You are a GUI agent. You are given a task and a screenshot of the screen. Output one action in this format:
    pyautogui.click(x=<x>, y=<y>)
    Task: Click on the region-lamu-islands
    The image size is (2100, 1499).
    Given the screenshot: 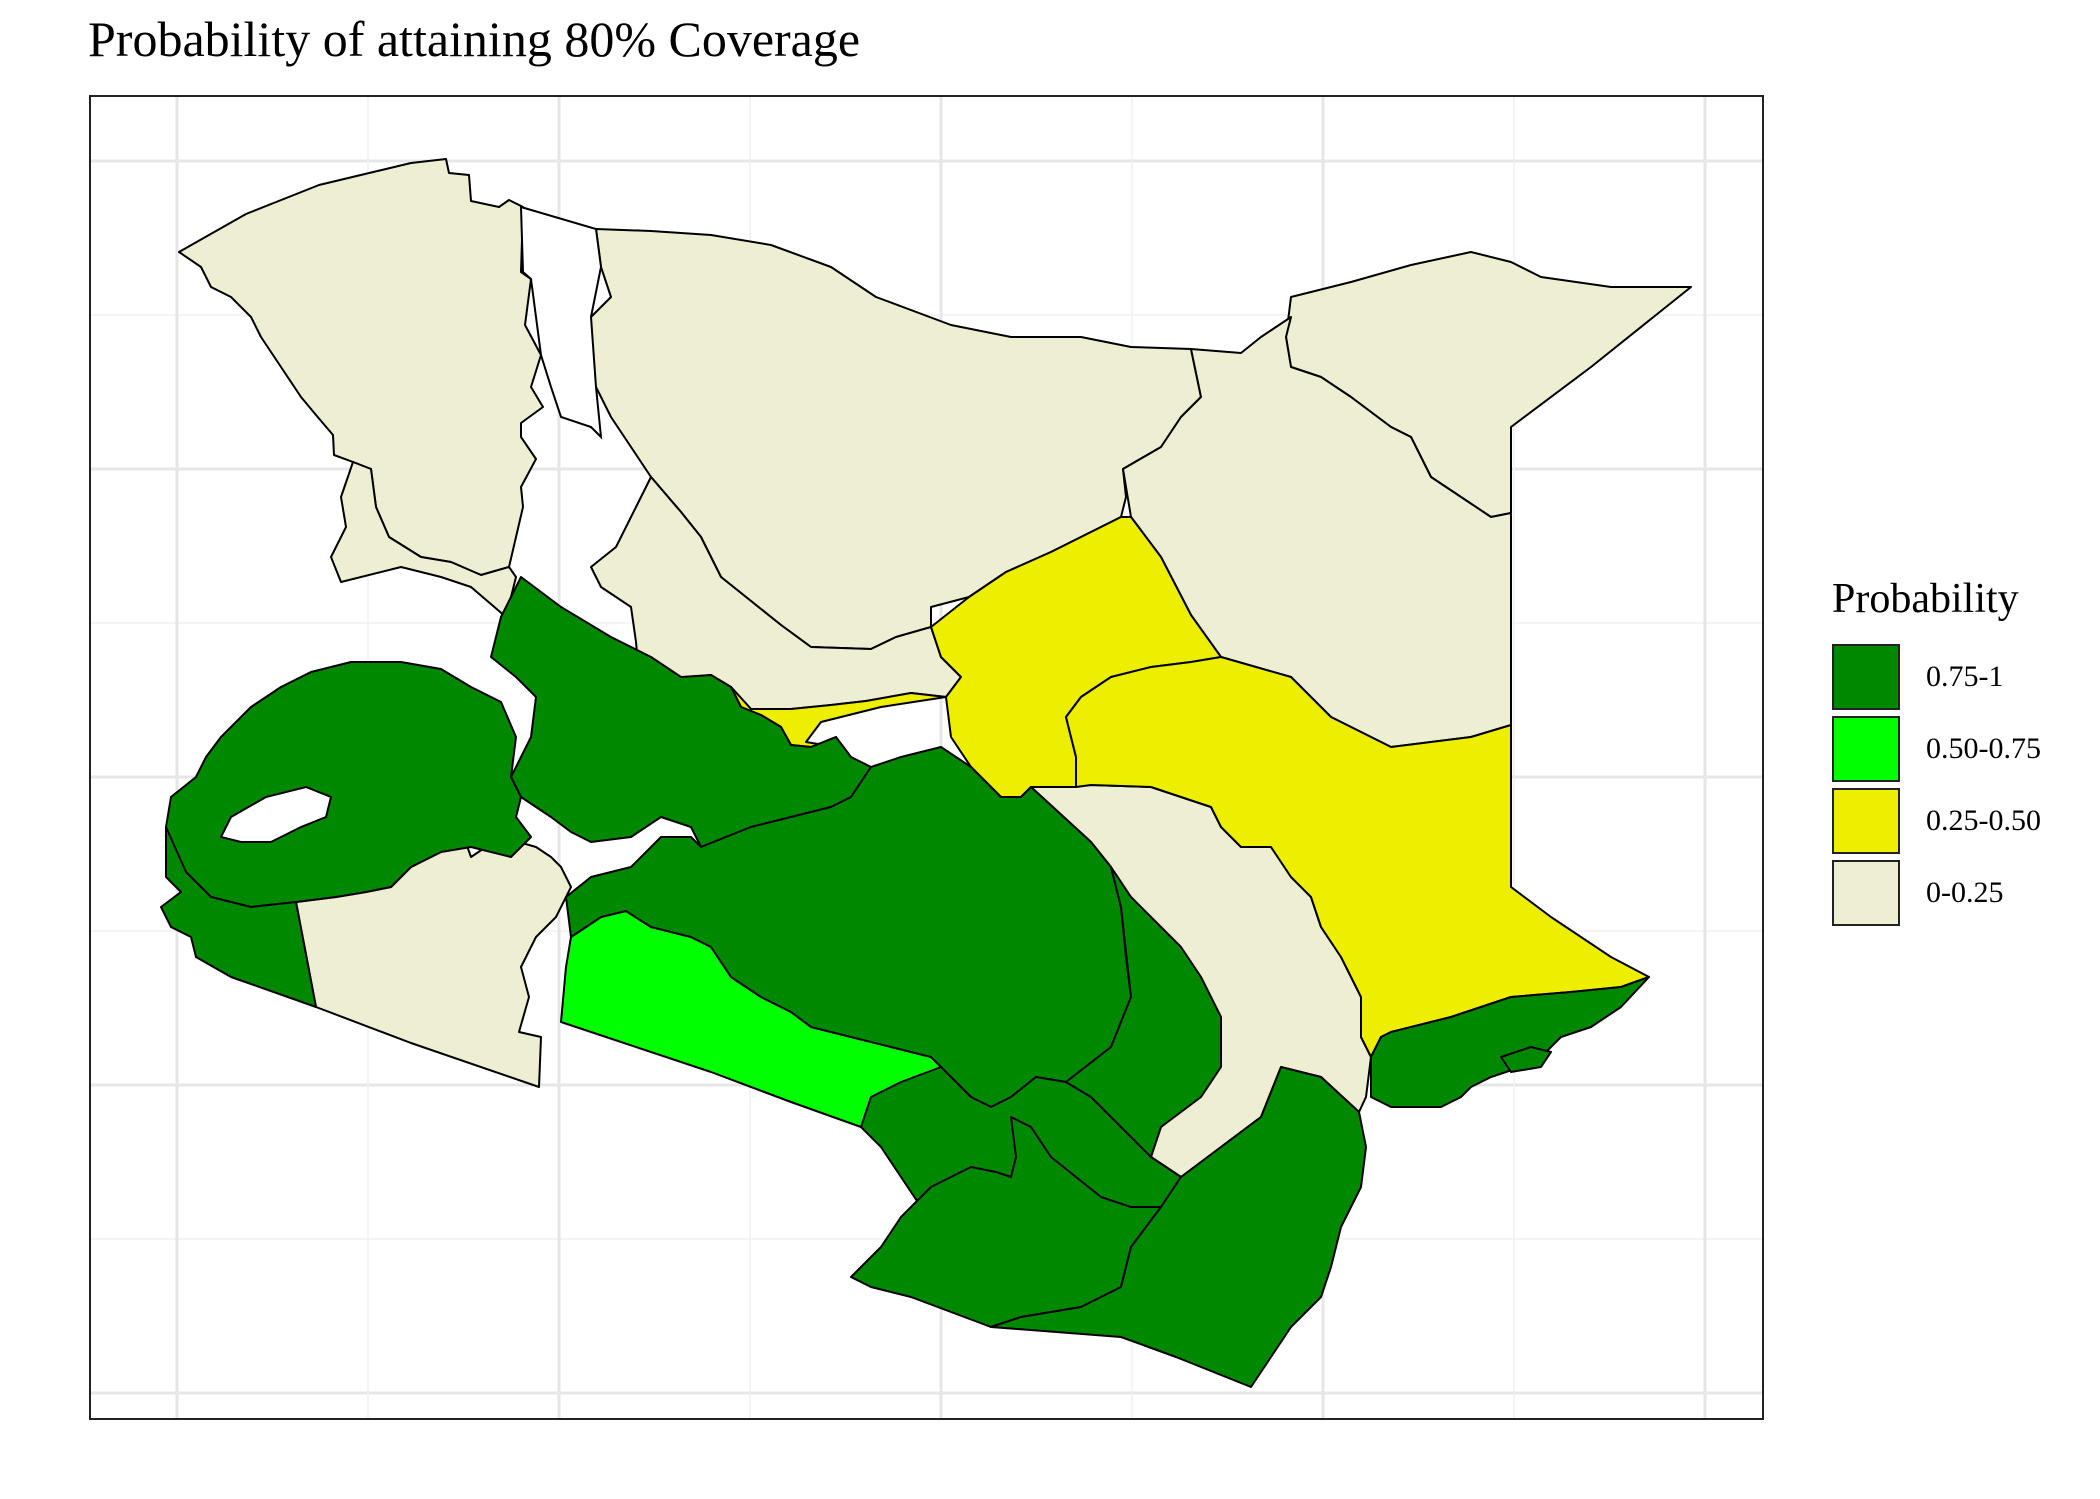 What is the action you would take?
    pyautogui.click(x=1526, y=1059)
    